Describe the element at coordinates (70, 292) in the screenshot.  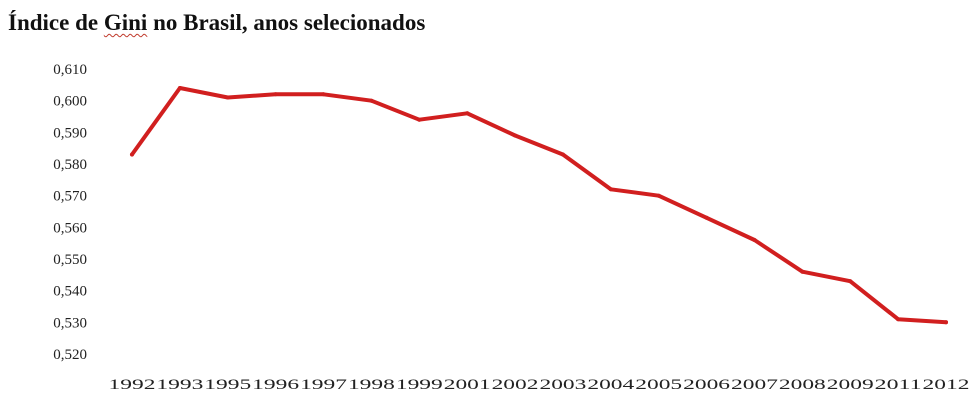
I see `y-tick-label: 0,540` at that location.